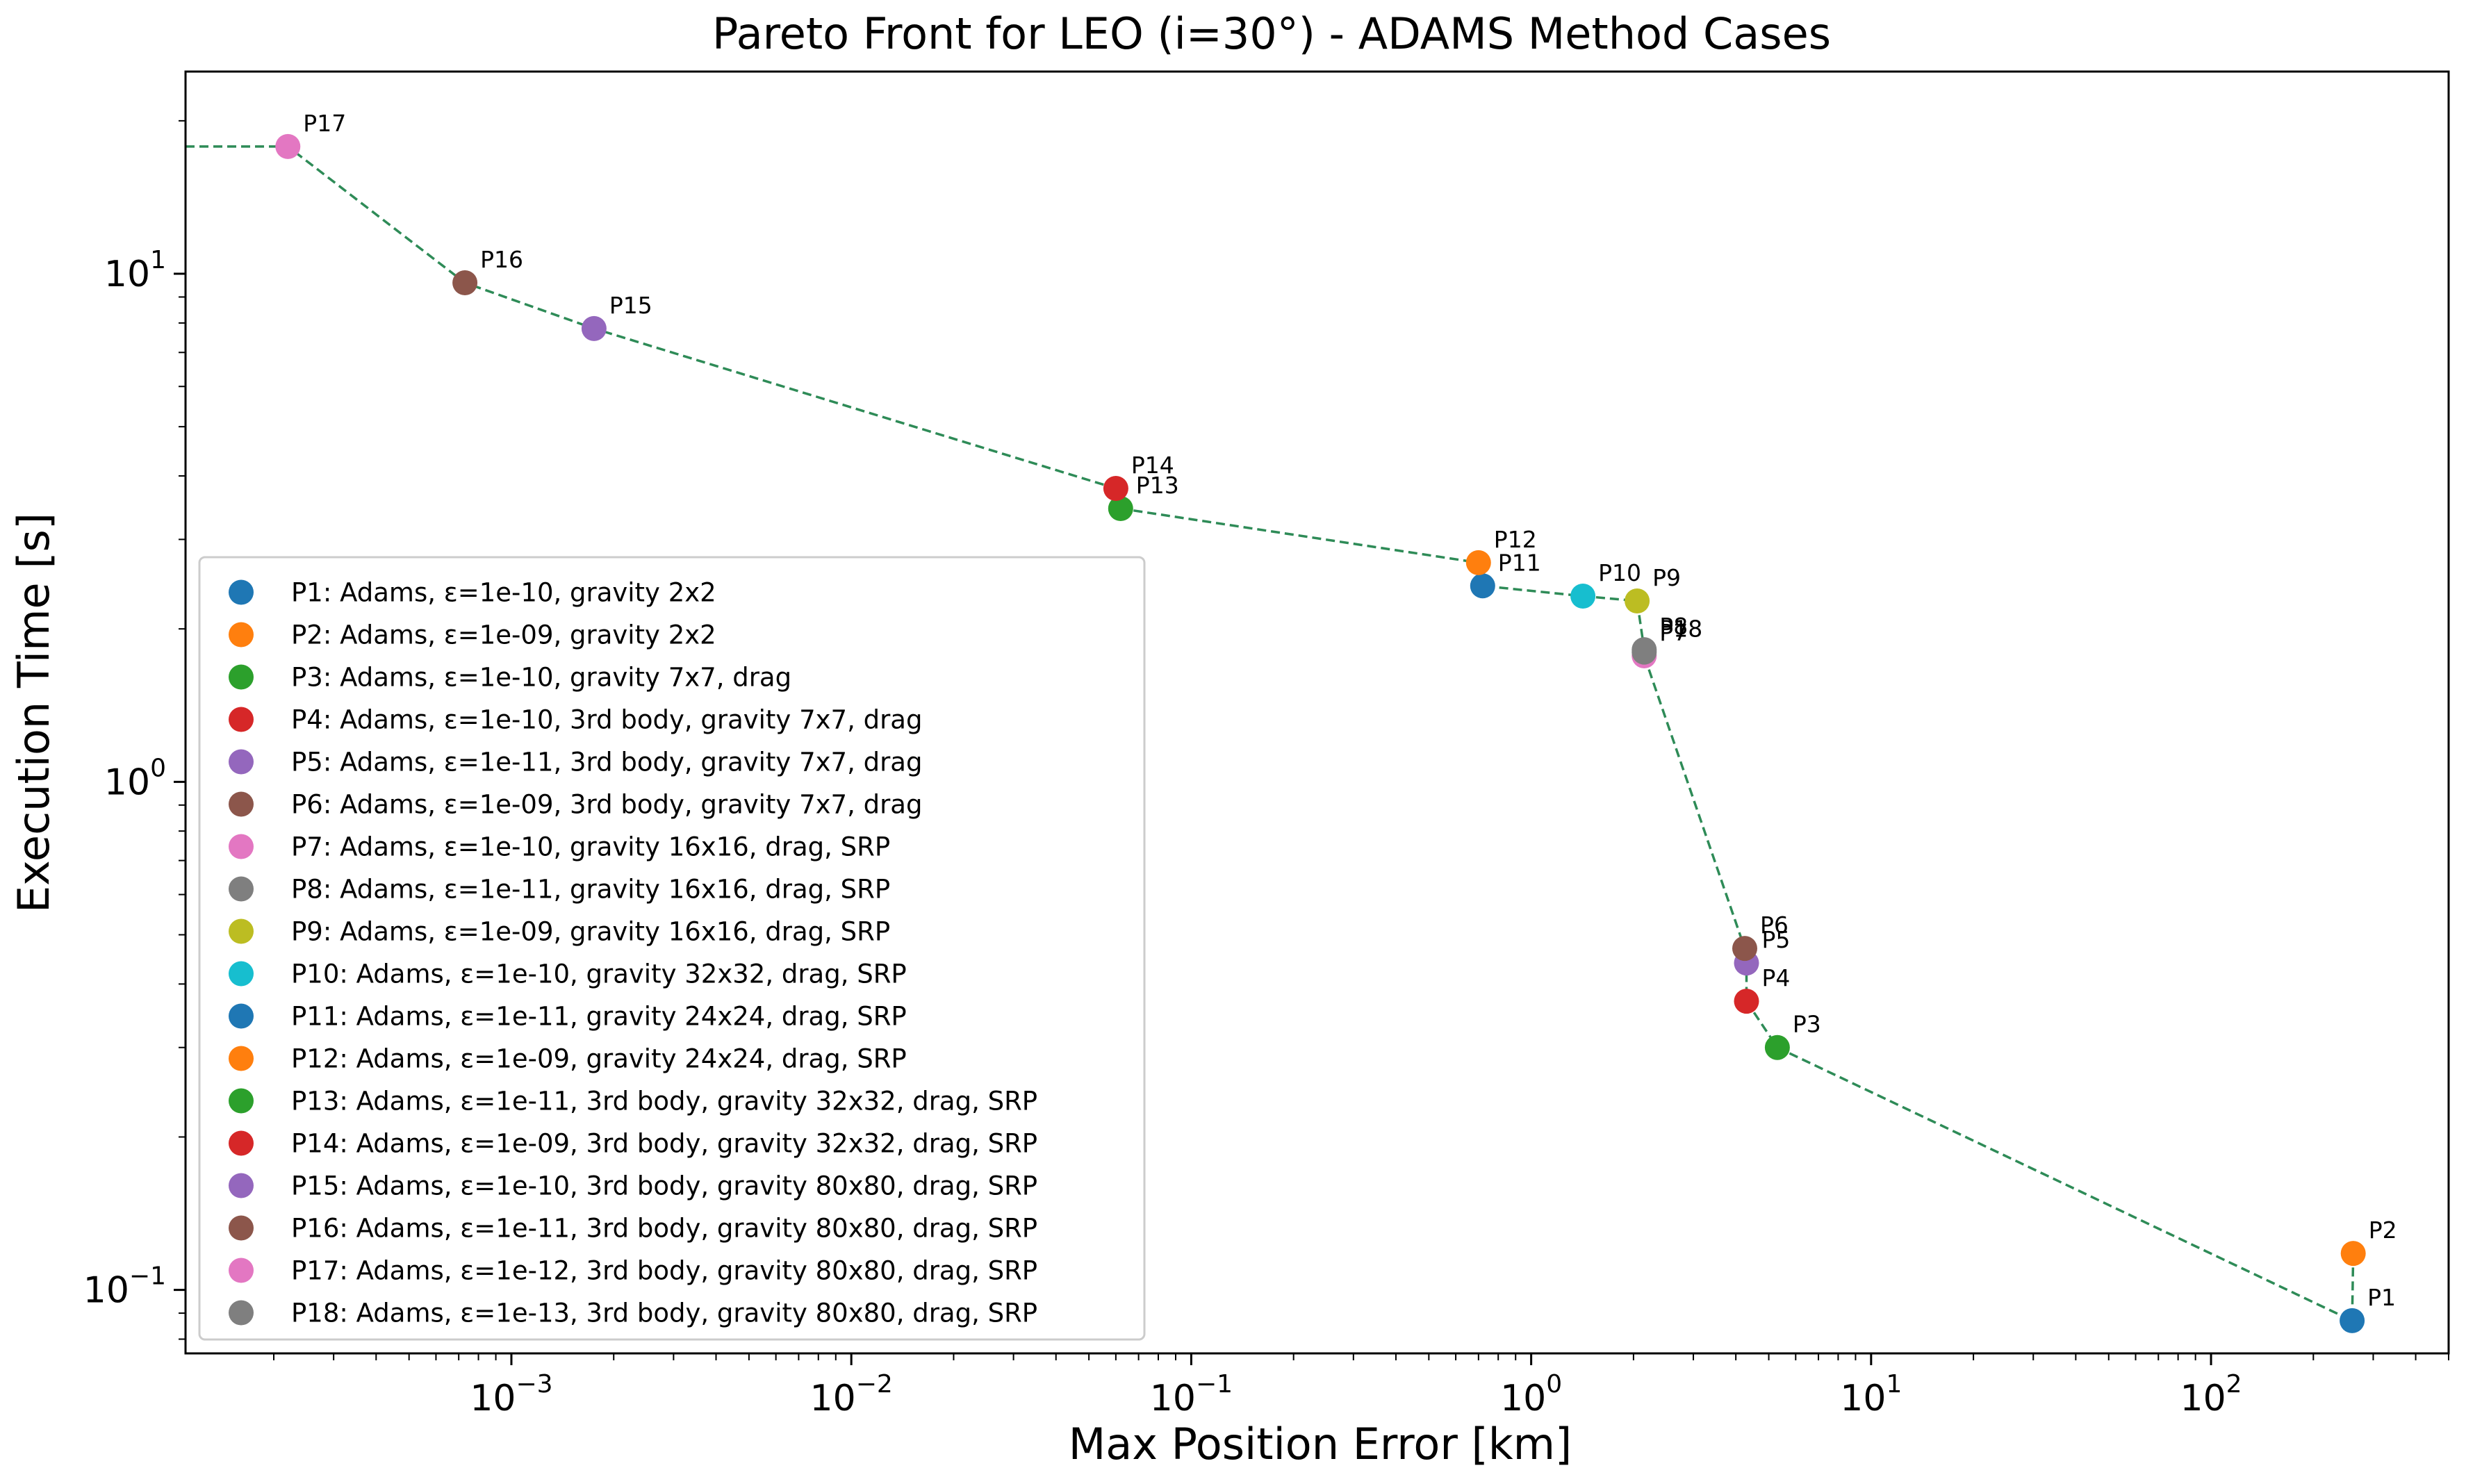 This screenshot has width=2466, height=1484. Describe the element at coordinates (1531, 1394) in the screenshot. I see `x-tick-label: 10⁰` at that location.